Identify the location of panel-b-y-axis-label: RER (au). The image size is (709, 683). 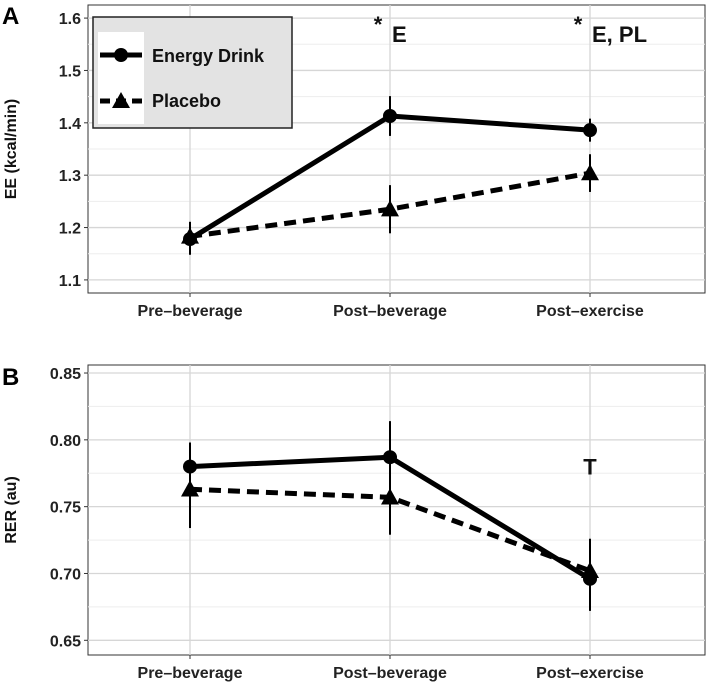
(11, 510).